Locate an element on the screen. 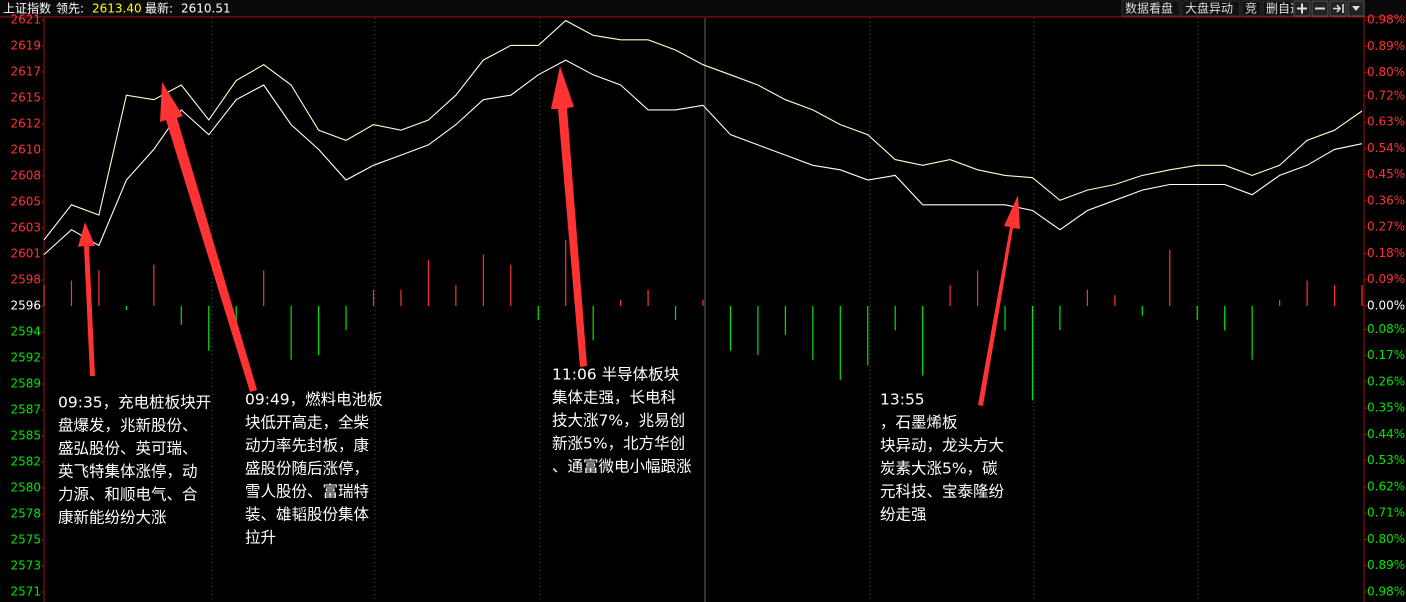 Image resolution: width=1406 pixels, height=602 pixels. y-tick-label: 2578 is located at coordinates (25, 514).